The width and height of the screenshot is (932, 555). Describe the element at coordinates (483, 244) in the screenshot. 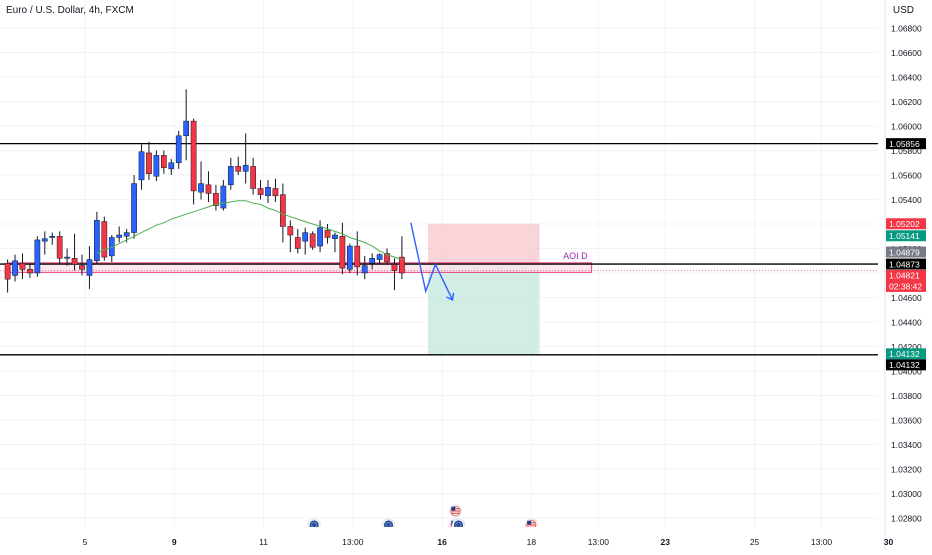

I see `stop-loss-zone` at that location.